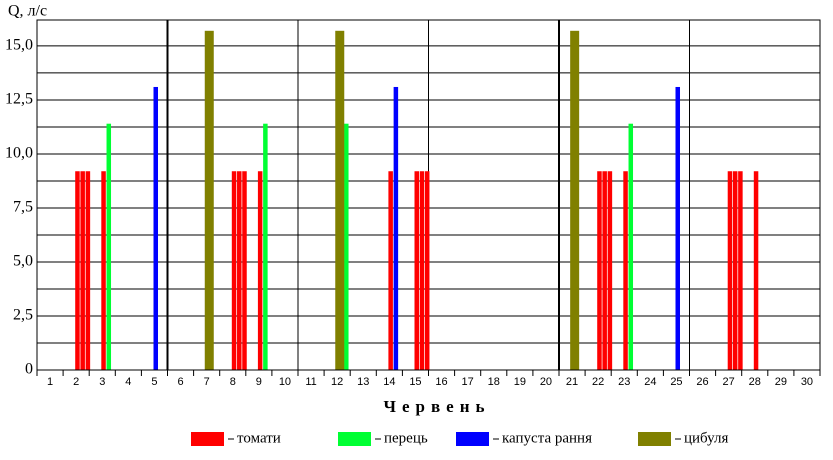  What do you see at coordinates (598, 382) in the screenshot?
I see `x-tick-label: 22` at bounding box center [598, 382].